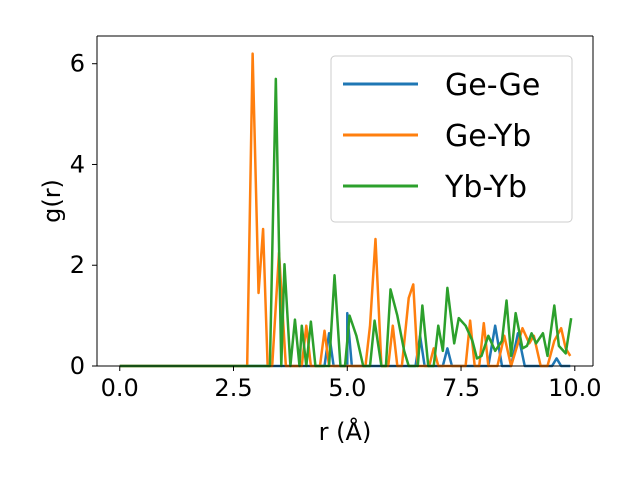 The width and height of the screenshot is (640, 480). Describe the element at coordinates (461, 388) in the screenshot. I see `x-tick-label: 7.5` at that location.